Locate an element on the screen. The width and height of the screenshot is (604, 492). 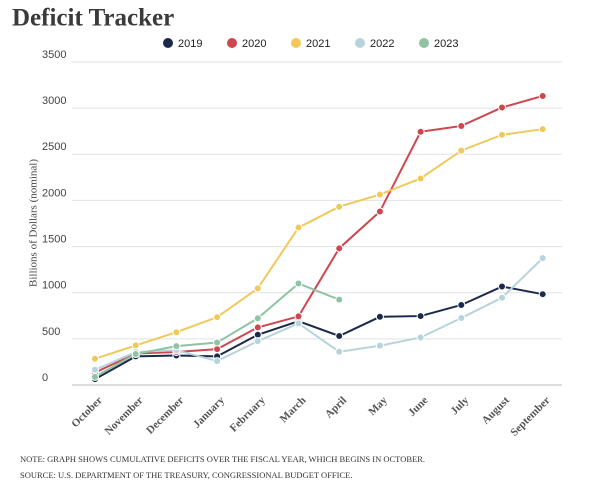
legend-label: 2020 is located at coordinates (254, 44).